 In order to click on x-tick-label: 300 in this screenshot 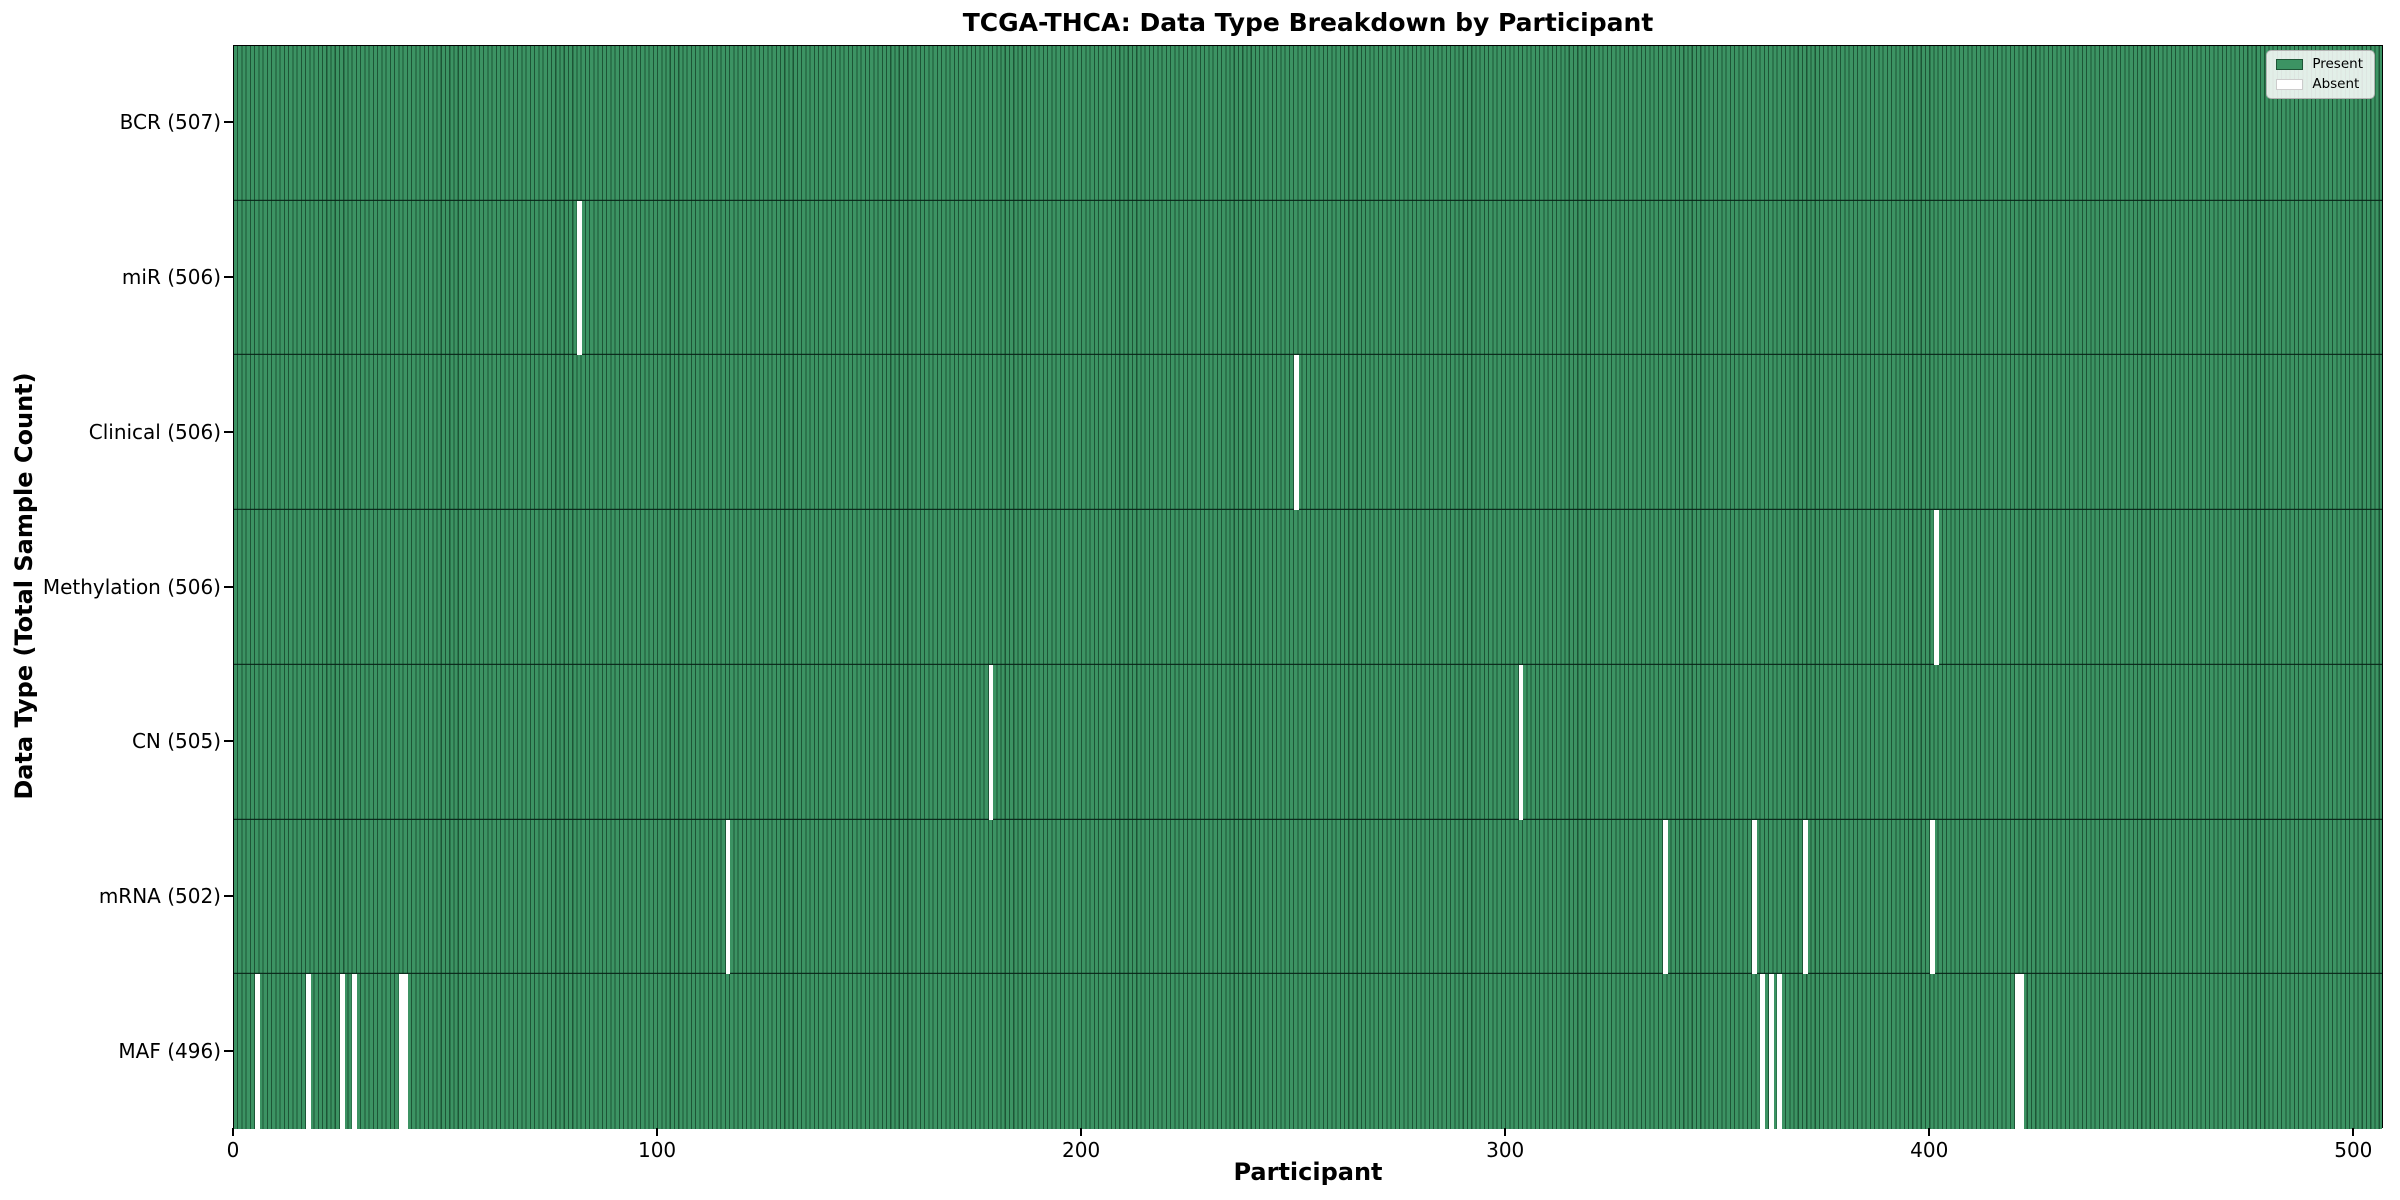, I will do `click(1505, 1150)`.